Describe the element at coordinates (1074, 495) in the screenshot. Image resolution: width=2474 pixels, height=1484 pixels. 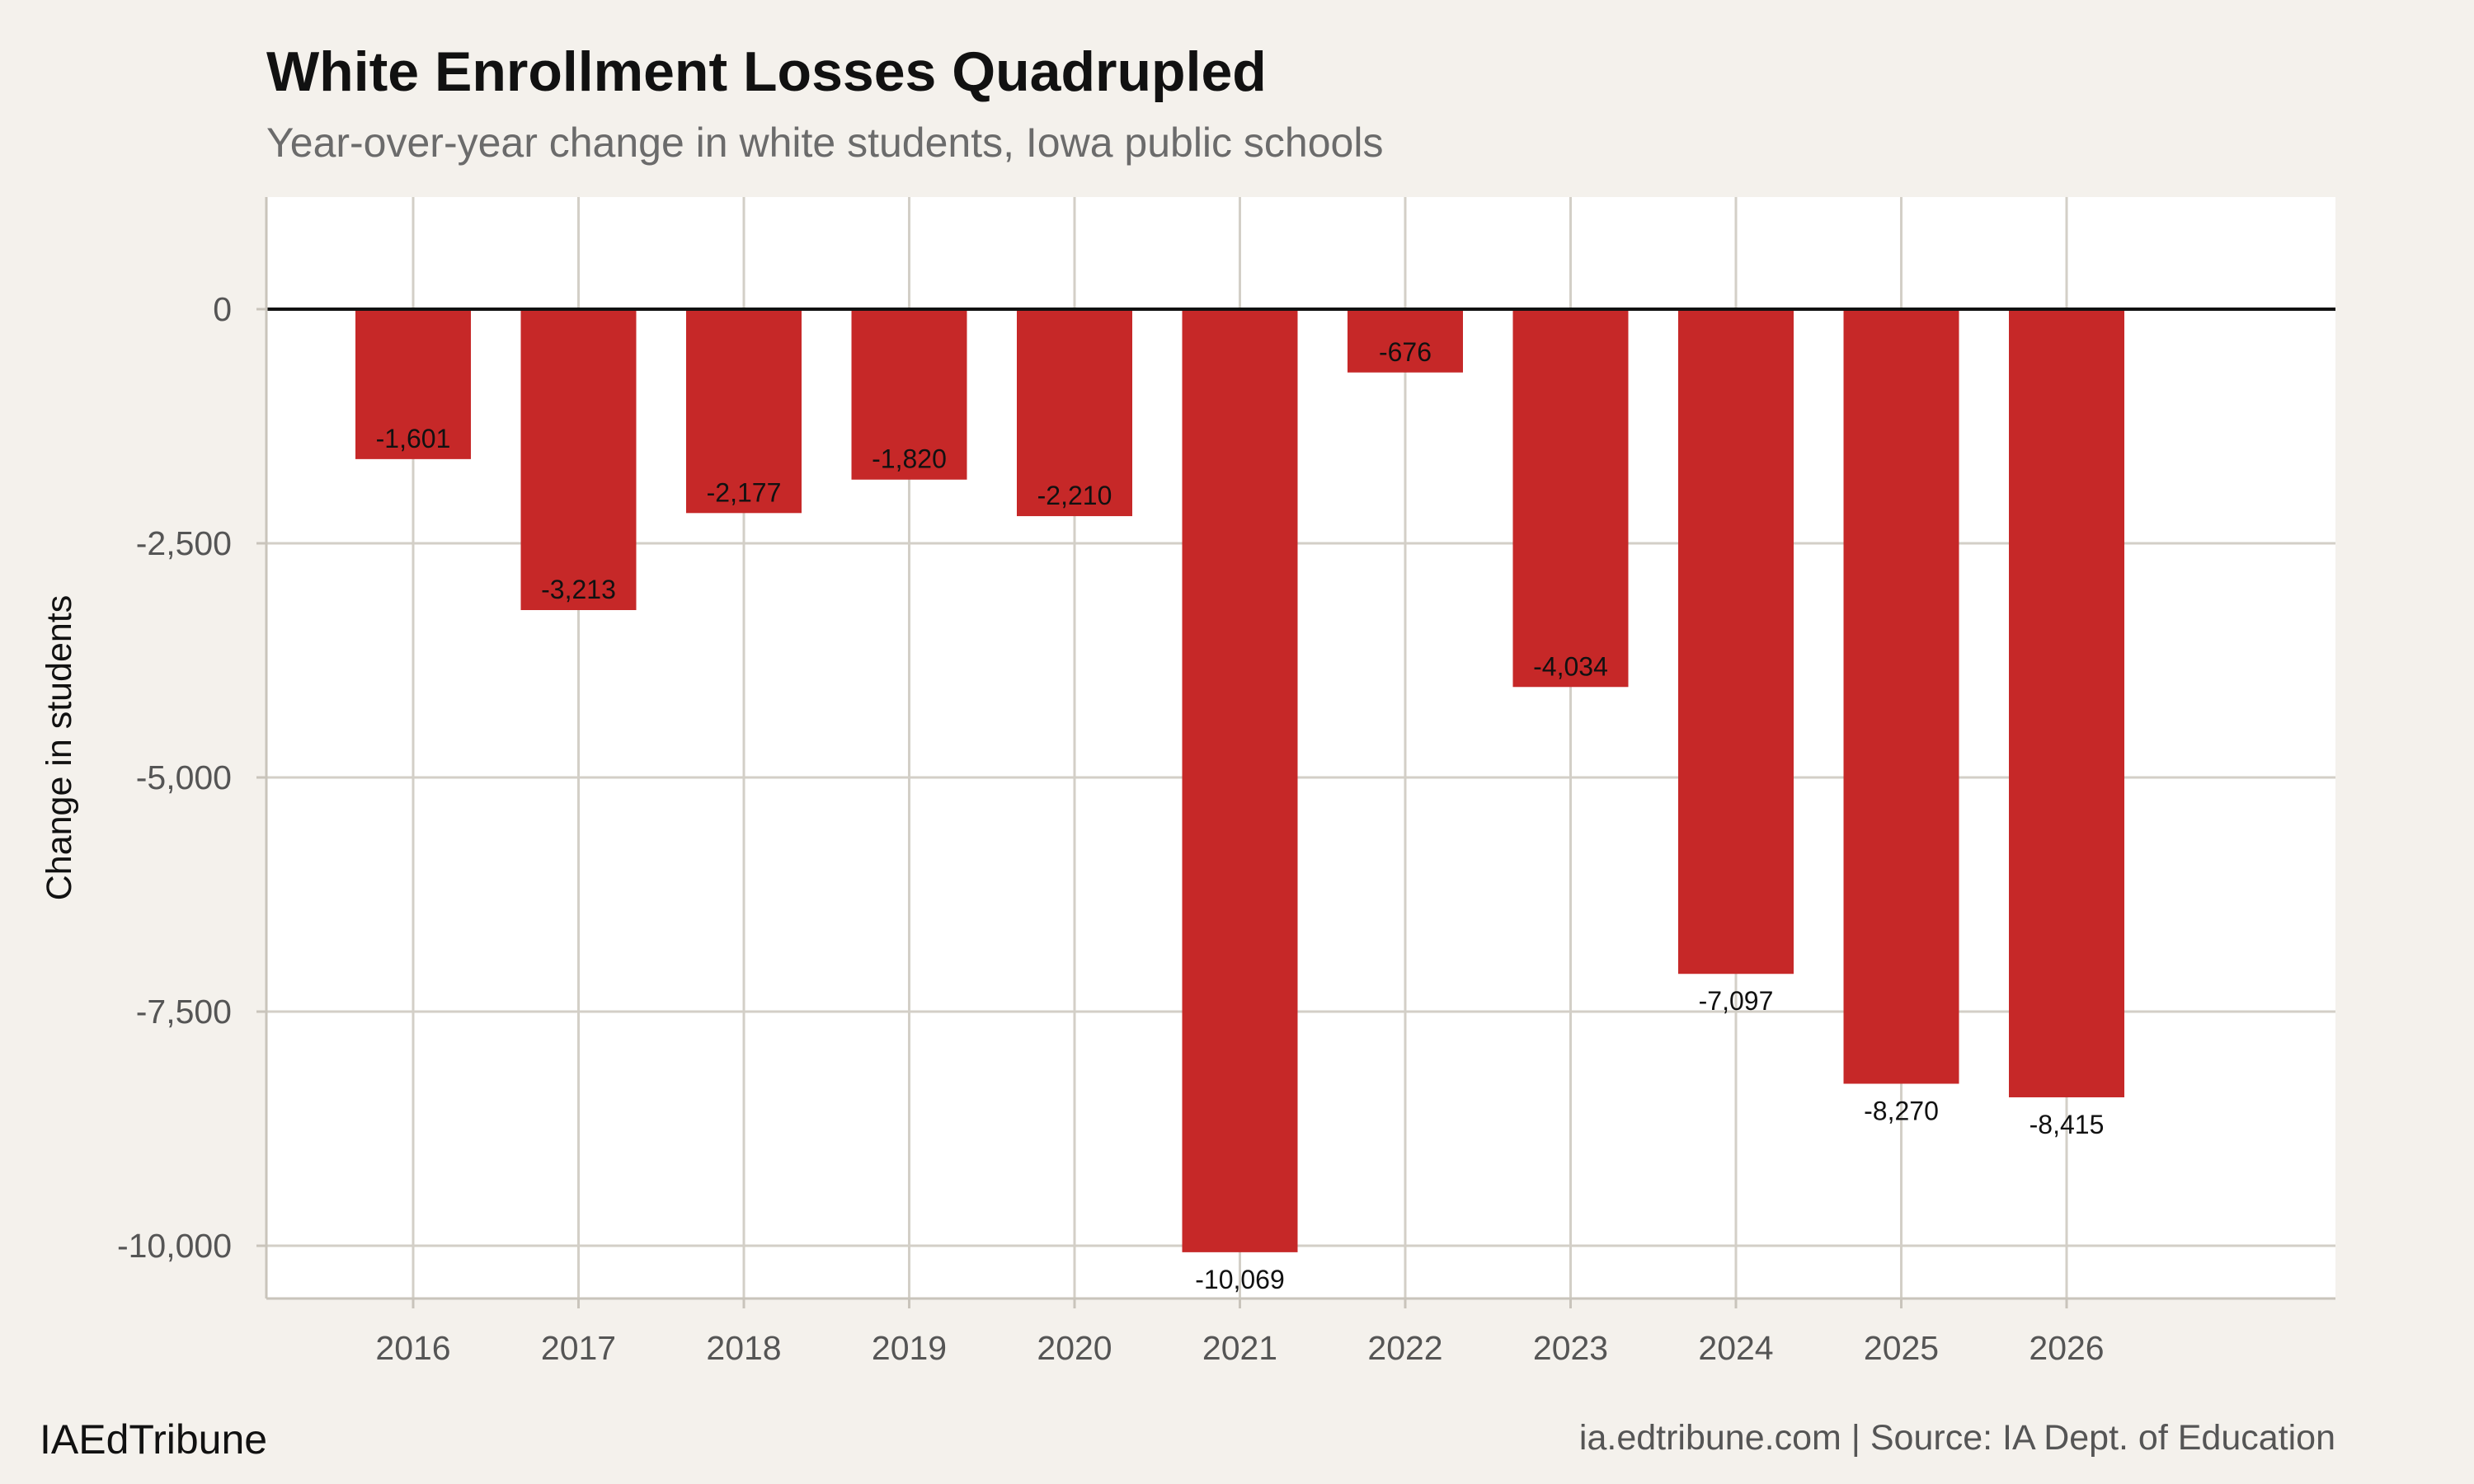
I see `data-label-2020: -2,210` at that location.